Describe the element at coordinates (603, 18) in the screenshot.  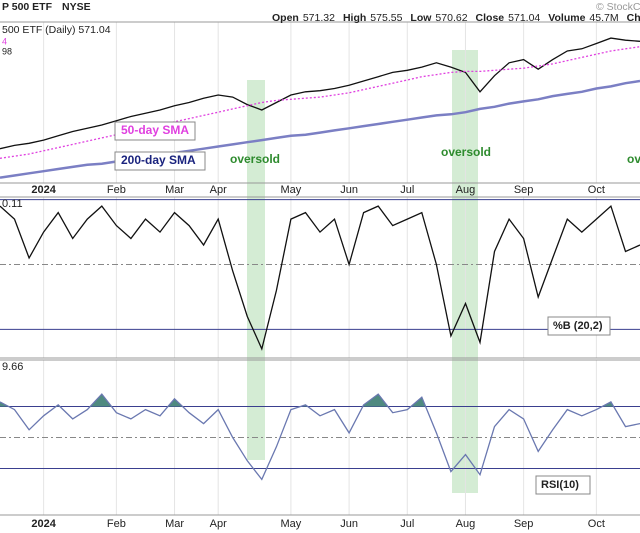
I see `quote-value: 45.7M` at that location.